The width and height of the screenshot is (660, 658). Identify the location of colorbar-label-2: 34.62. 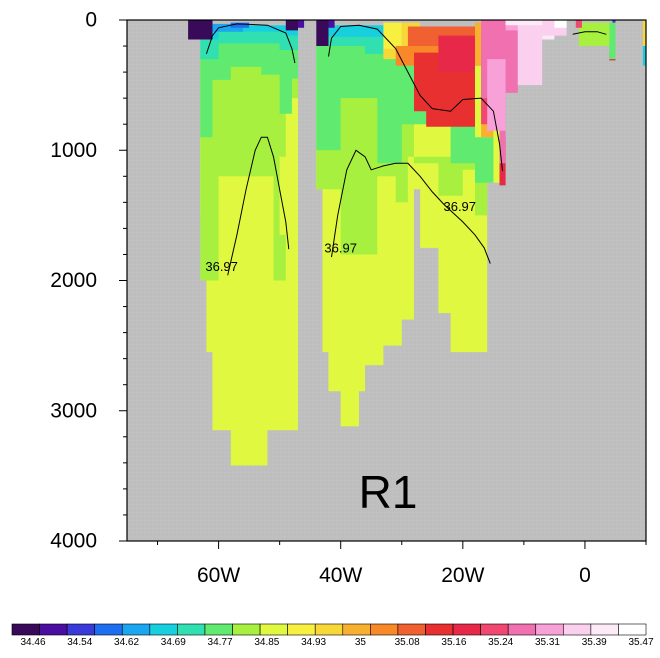
(126, 642).